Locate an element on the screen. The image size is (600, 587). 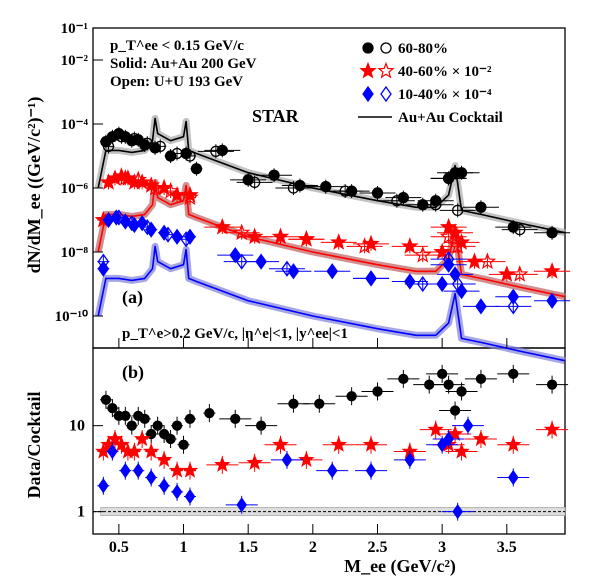
xtick-label-3: 2 is located at coordinates (313, 547).